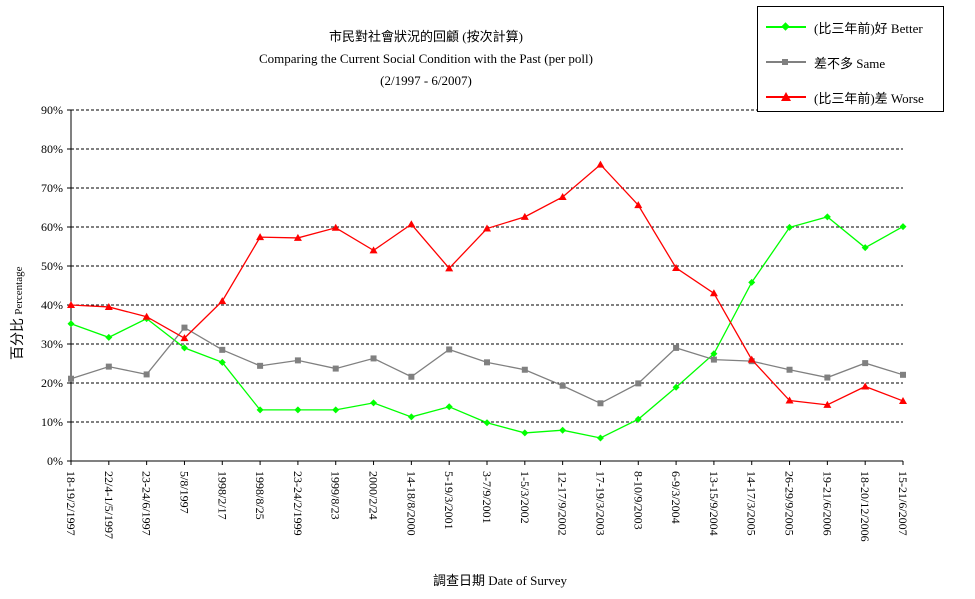  Describe the element at coordinates (676, 497) in the screenshot. I see `x-tick-label: 6-9/3/2004` at that location.